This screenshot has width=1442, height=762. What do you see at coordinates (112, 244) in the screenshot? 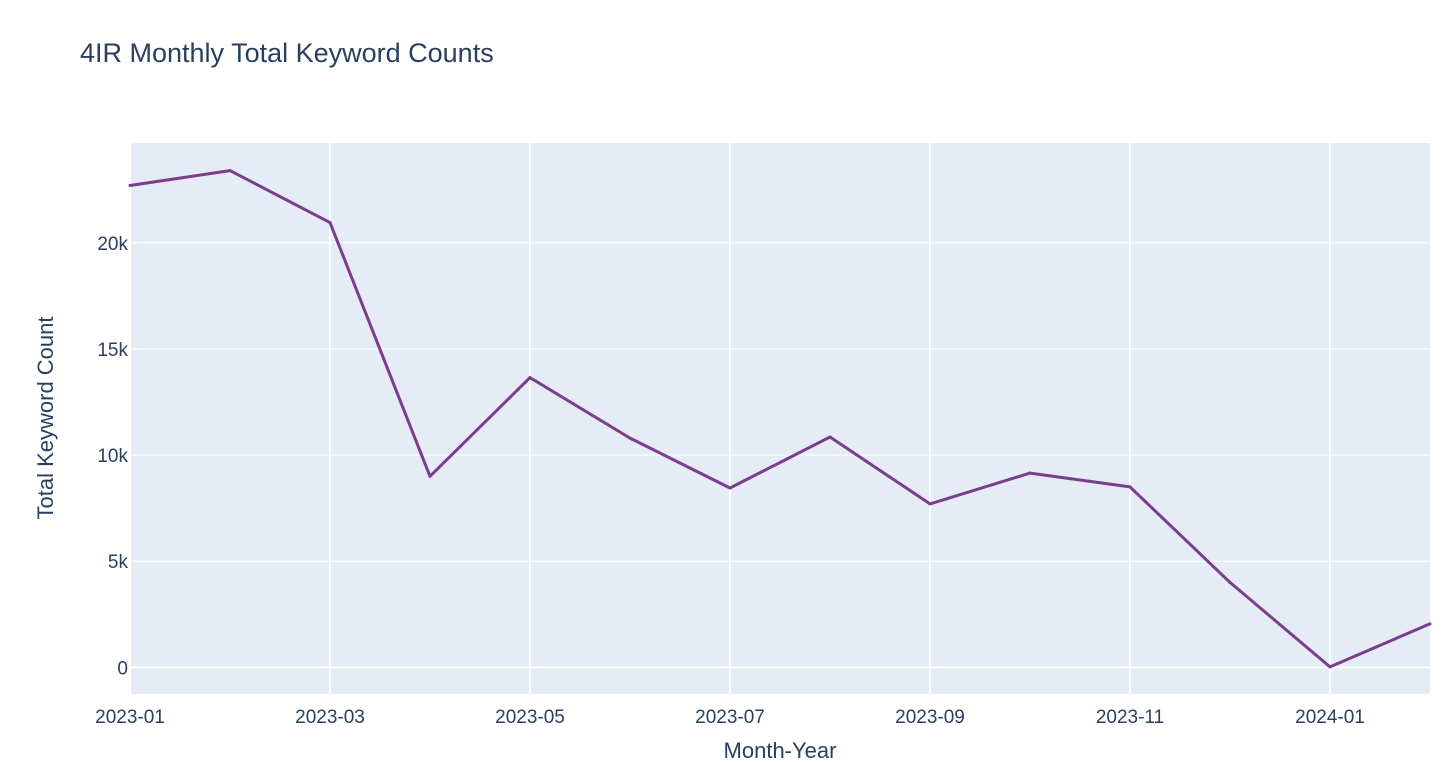
I see `y-tick-label: 20k` at bounding box center [112, 244].